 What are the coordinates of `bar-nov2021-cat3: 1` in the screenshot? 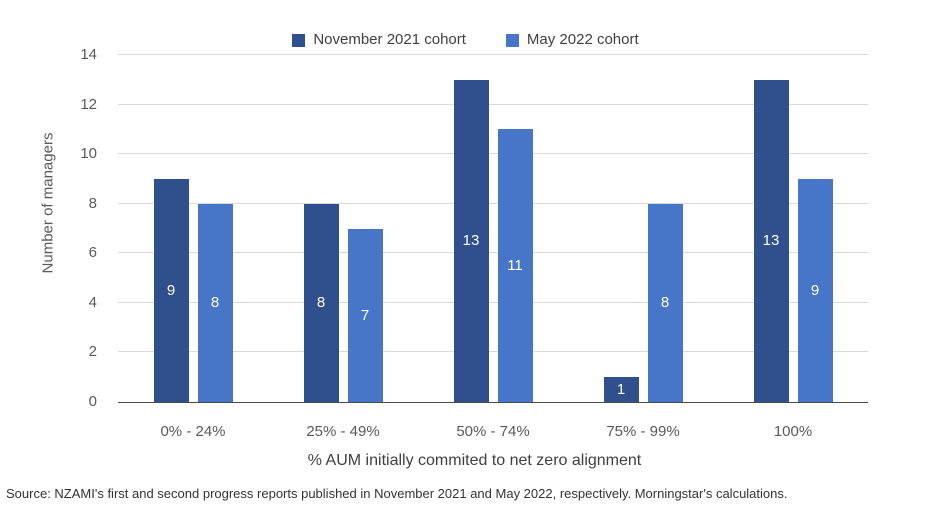 It's located at (621, 389).